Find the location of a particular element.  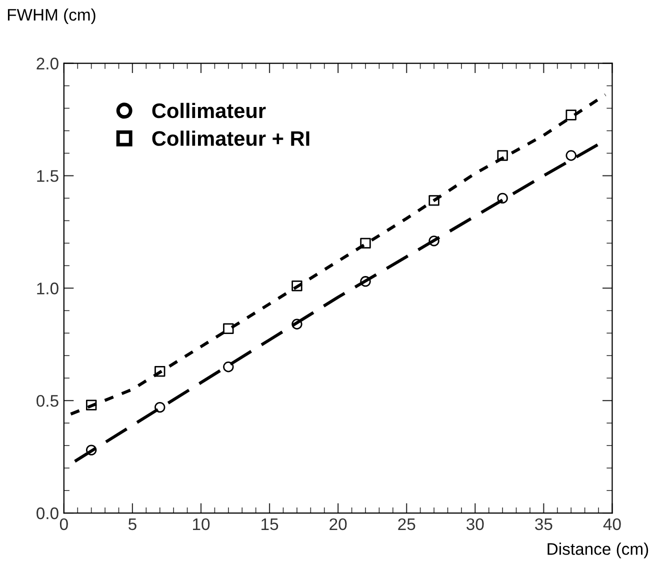

y-tick-label: 1.5 is located at coordinates (47, 176).